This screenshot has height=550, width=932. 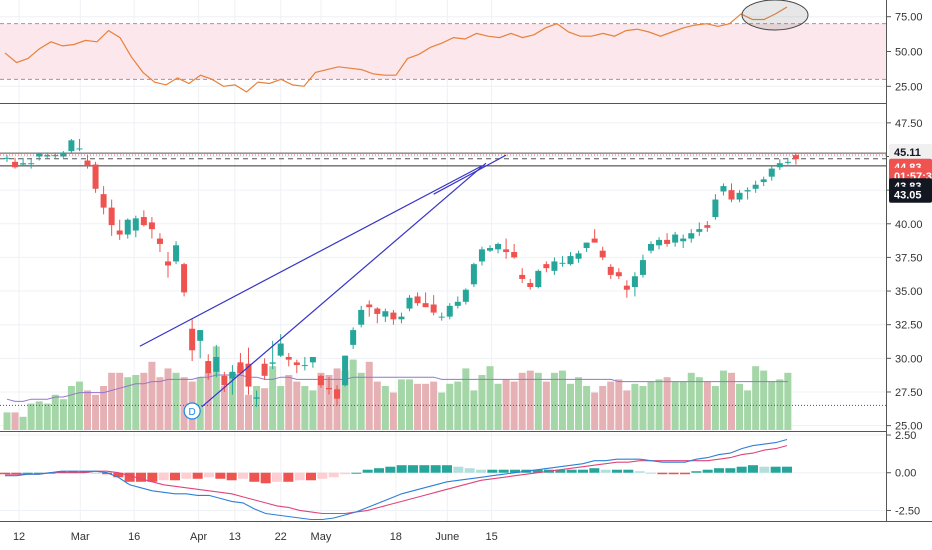 What do you see at coordinates (396, 49) in the screenshot?
I see `rsi-line` at bounding box center [396, 49].